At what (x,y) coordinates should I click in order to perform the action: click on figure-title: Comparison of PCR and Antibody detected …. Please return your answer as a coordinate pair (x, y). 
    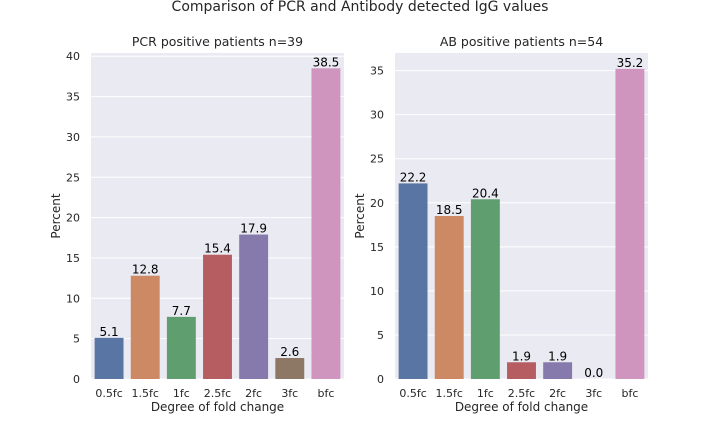
    Looking at the image, I should click on (360, 7).